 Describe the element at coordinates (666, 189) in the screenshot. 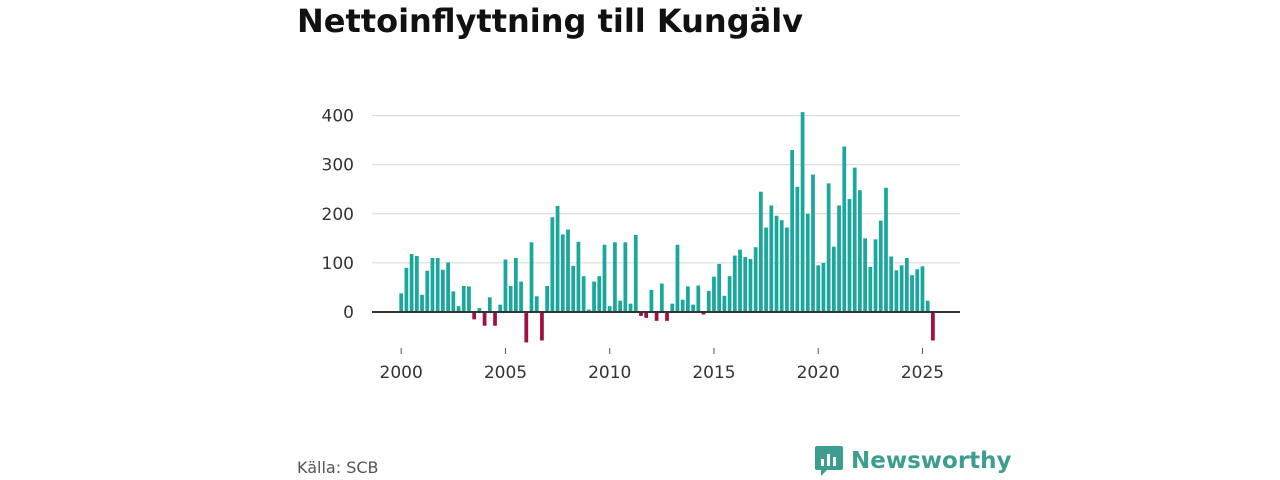

I see `gridlines` at that location.